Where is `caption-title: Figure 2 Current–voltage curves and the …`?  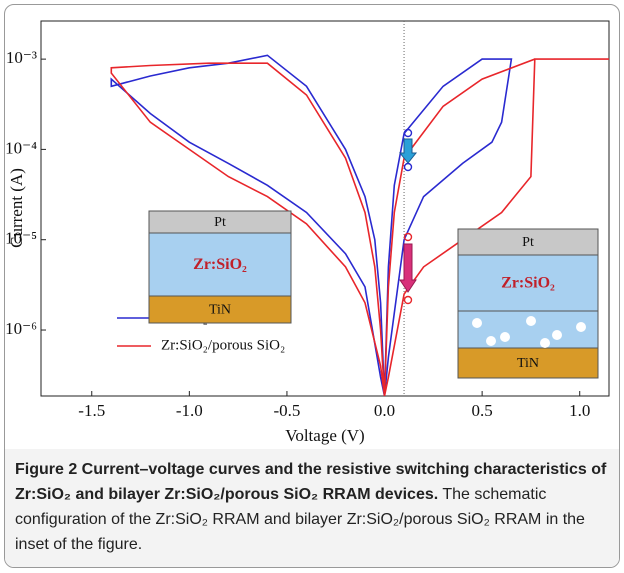
caption-title: Figure 2 Current–voltage curves and the … is located at coordinates (311, 482).